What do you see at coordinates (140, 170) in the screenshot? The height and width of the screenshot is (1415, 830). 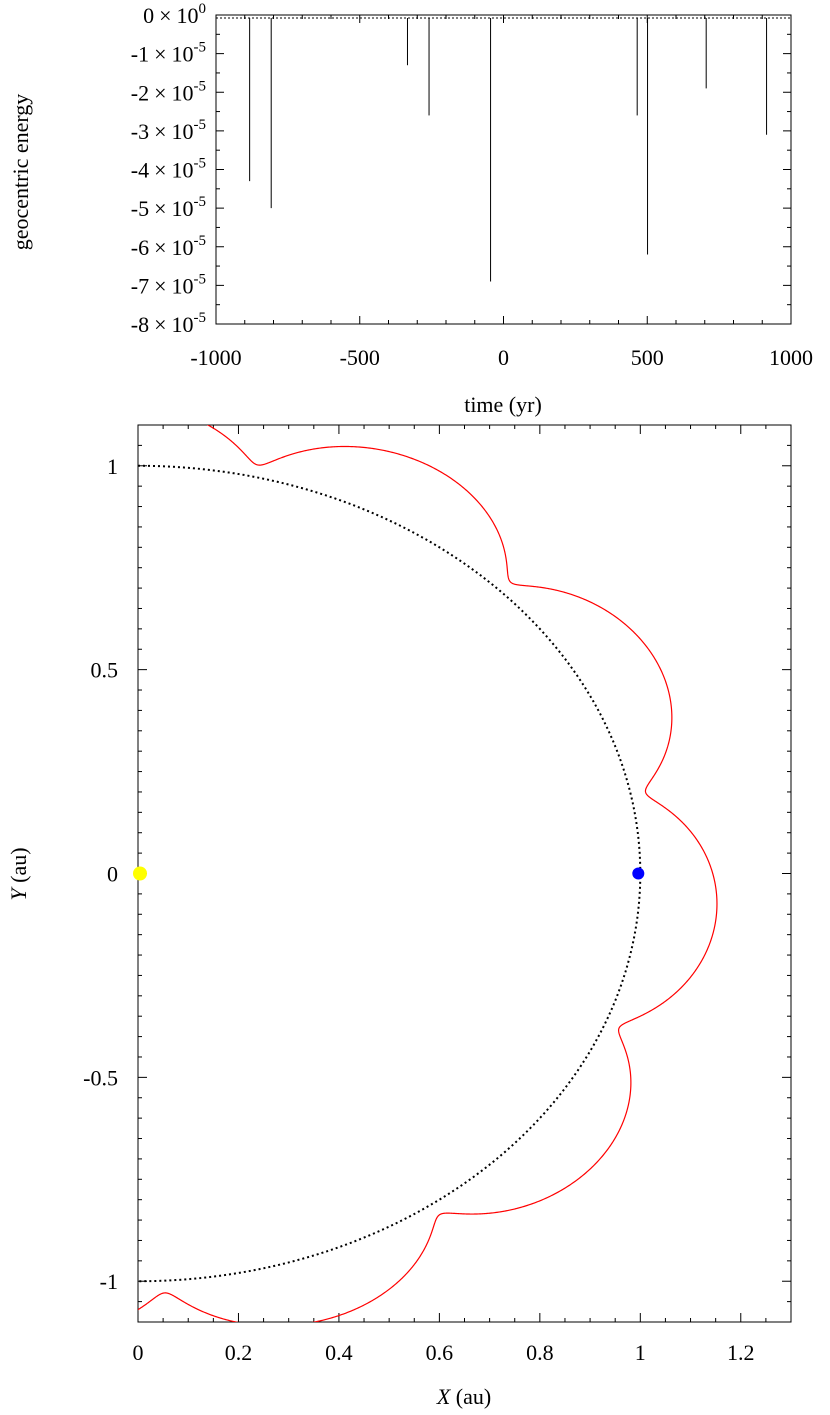 I see `energy-y-tick-mantissa: -4` at bounding box center [140, 170].